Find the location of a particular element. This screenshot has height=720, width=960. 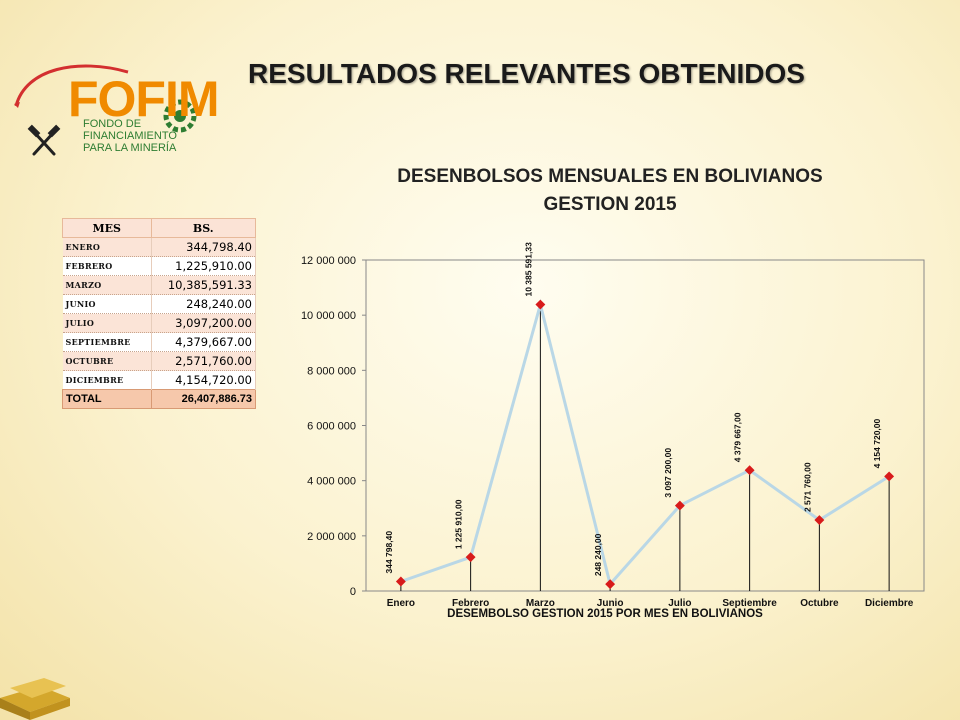

y-tick-label: 10 000 000 is located at coordinates (328, 316).